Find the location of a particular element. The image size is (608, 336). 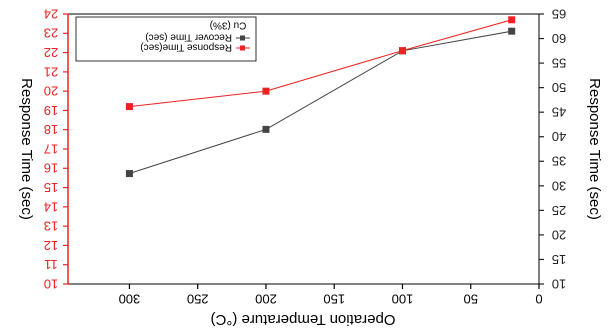

left-tick-label: 15 is located at coordinates (51, 187).